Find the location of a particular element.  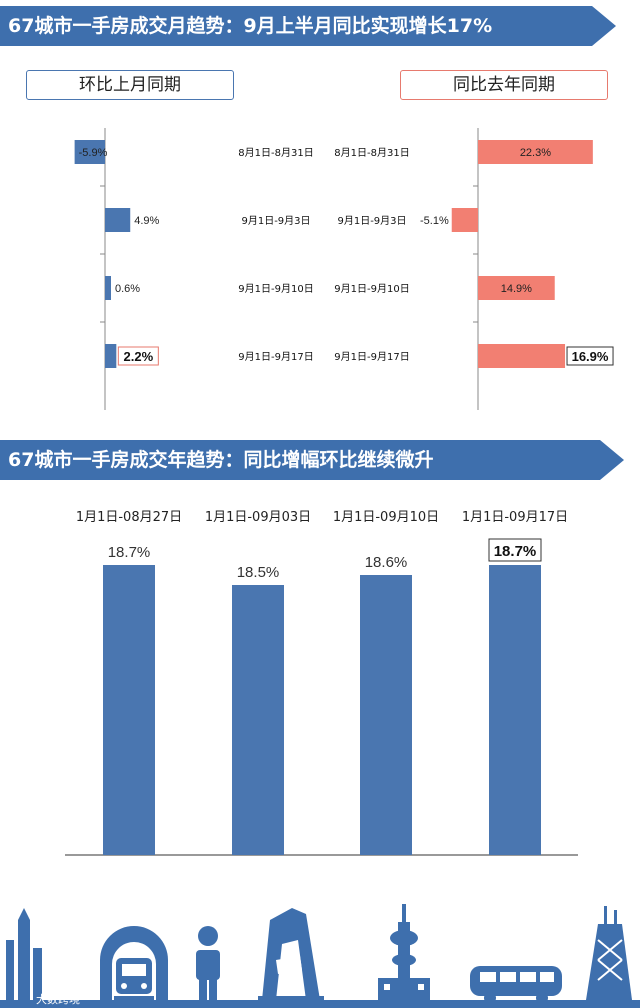

yoy-label: 14.9% is located at coordinates (516, 289).